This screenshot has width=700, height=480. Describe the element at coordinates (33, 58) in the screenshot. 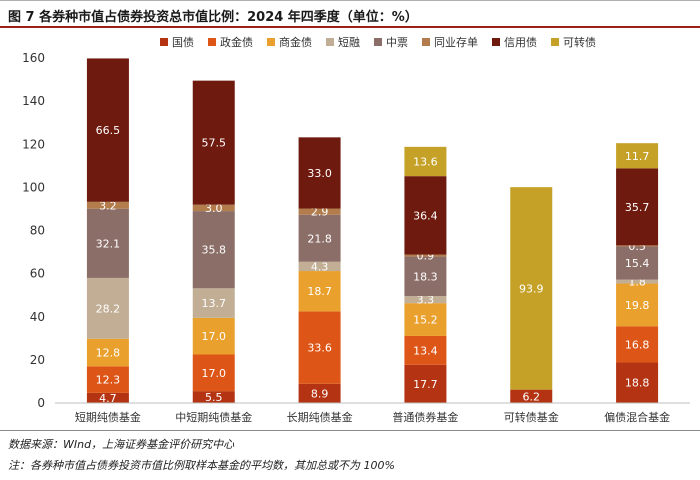

I see `y-tick-label-8: 160` at that location.